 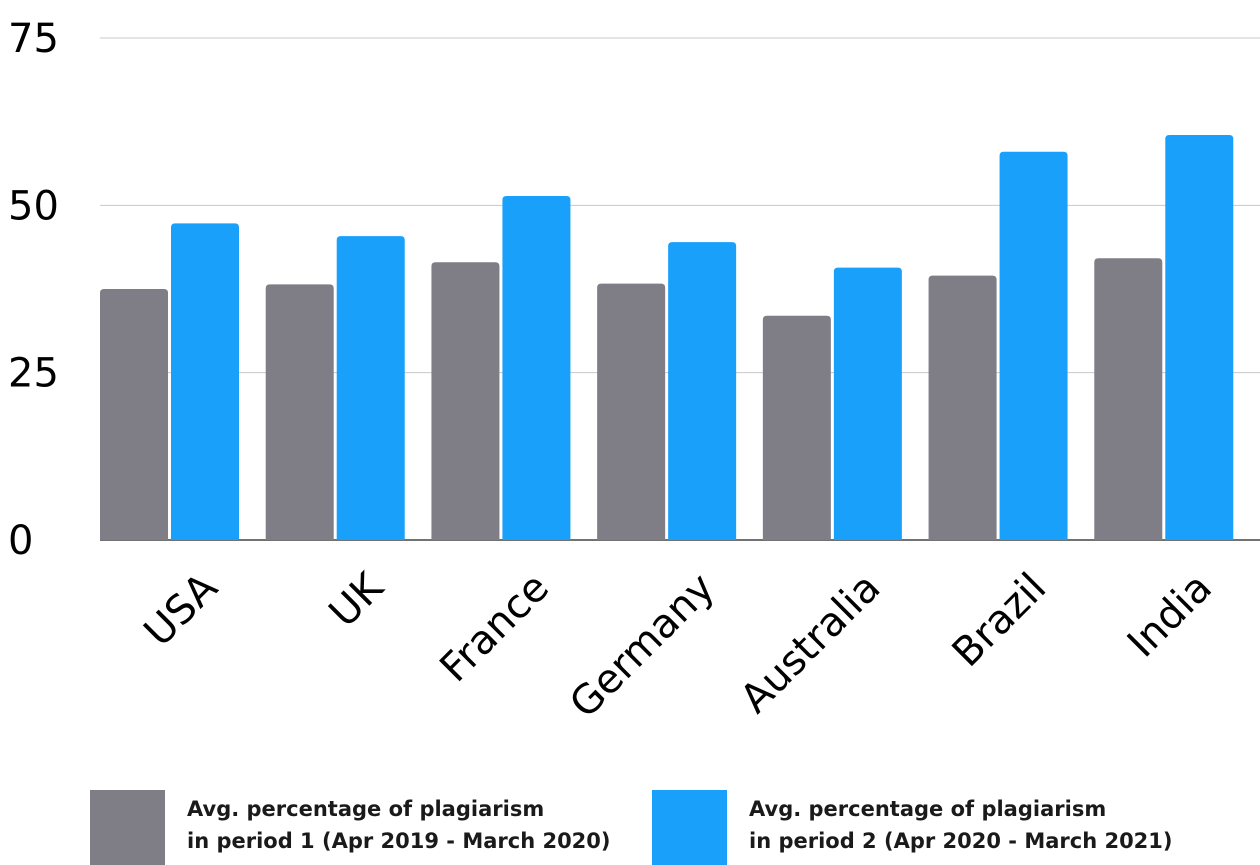 What do you see at coordinates (357, 599) in the screenshot?
I see `x-tick-label-uk: UK` at bounding box center [357, 599].